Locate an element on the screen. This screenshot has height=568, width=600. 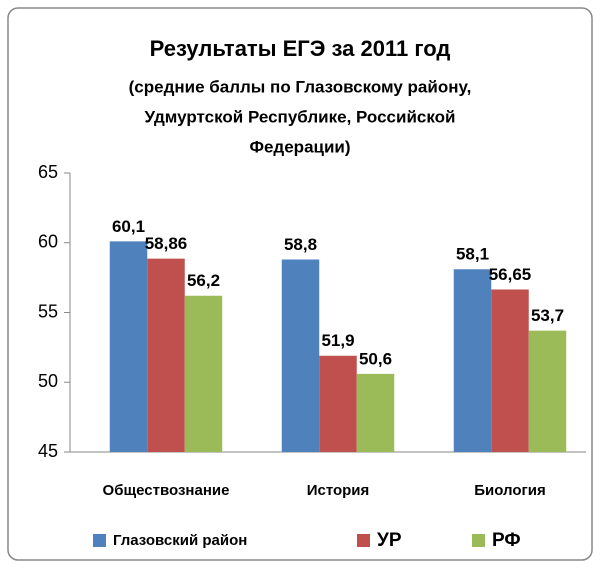
legend-label: РФ is located at coordinates (506, 540).